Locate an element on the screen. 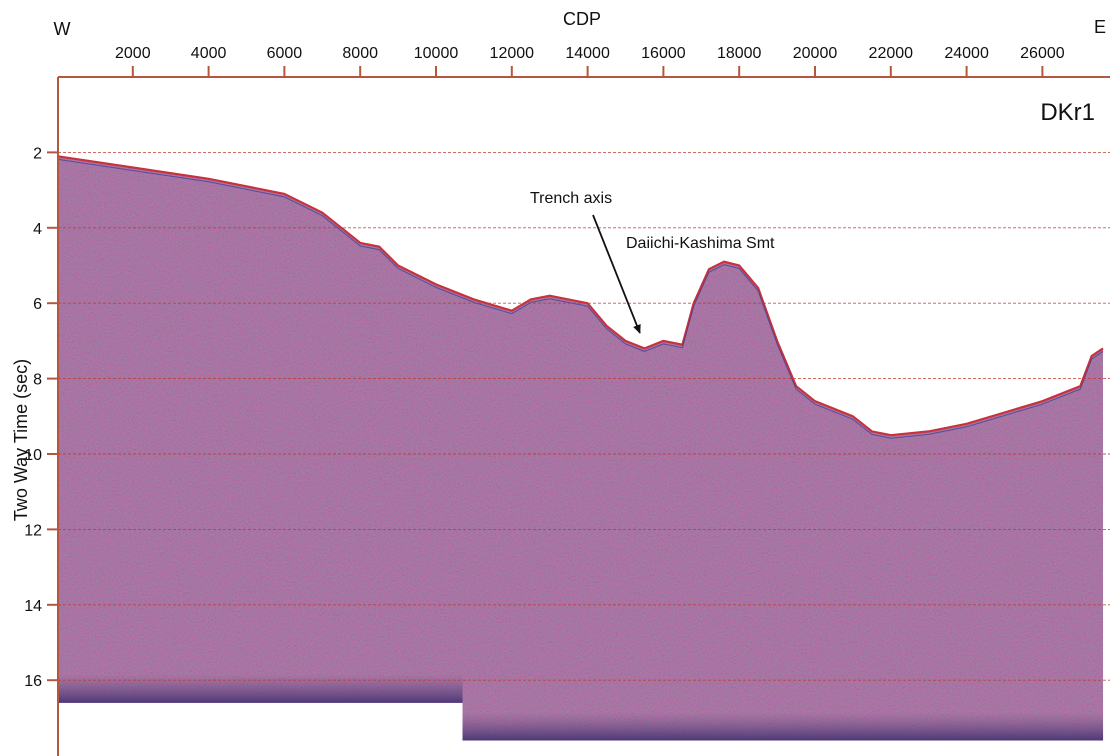 The height and width of the screenshot is (756, 1110). trench-axis-arrow is located at coordinates (616, 274).